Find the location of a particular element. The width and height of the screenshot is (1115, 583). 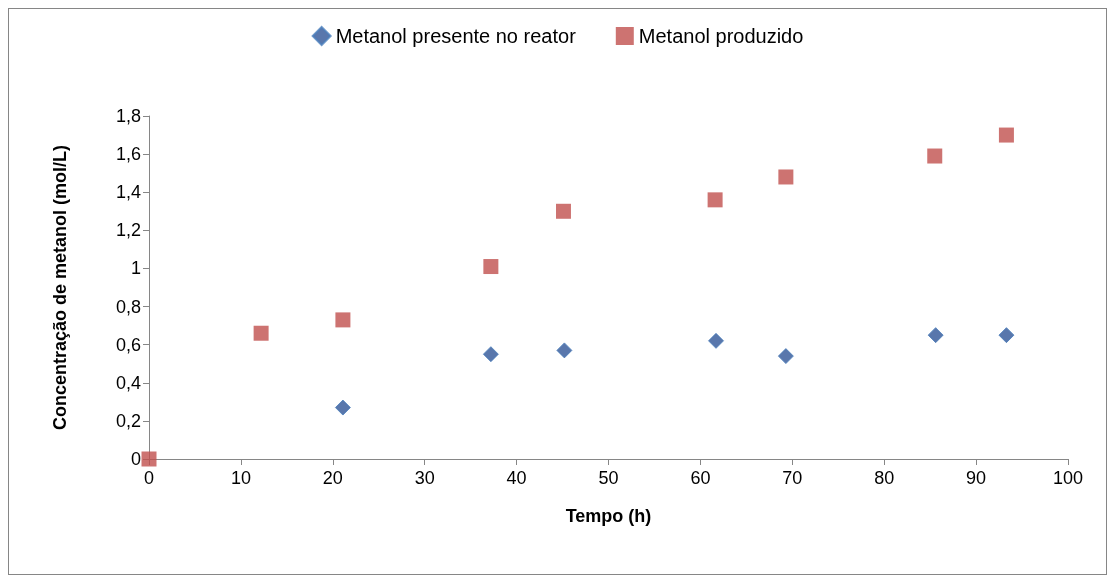

y-tick-label: 0,8 is located at coordinates (128, 306).